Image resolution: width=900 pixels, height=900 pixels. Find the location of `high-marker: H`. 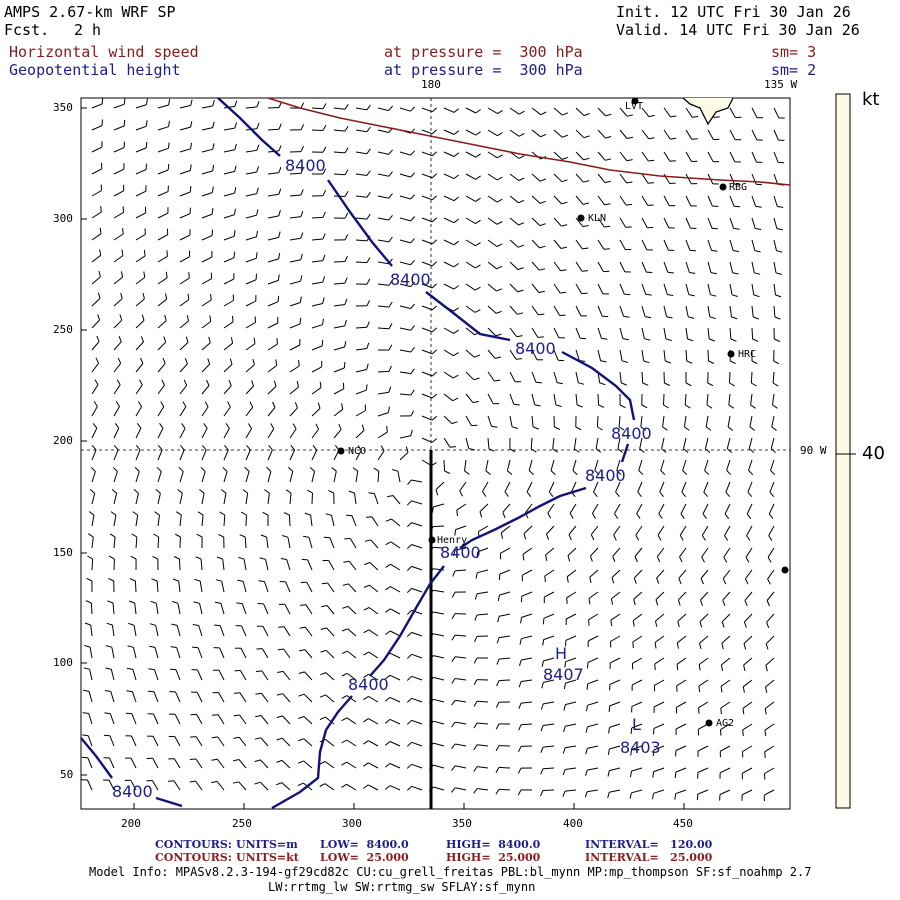

high-marker: H is located at coordinates (561, 653).